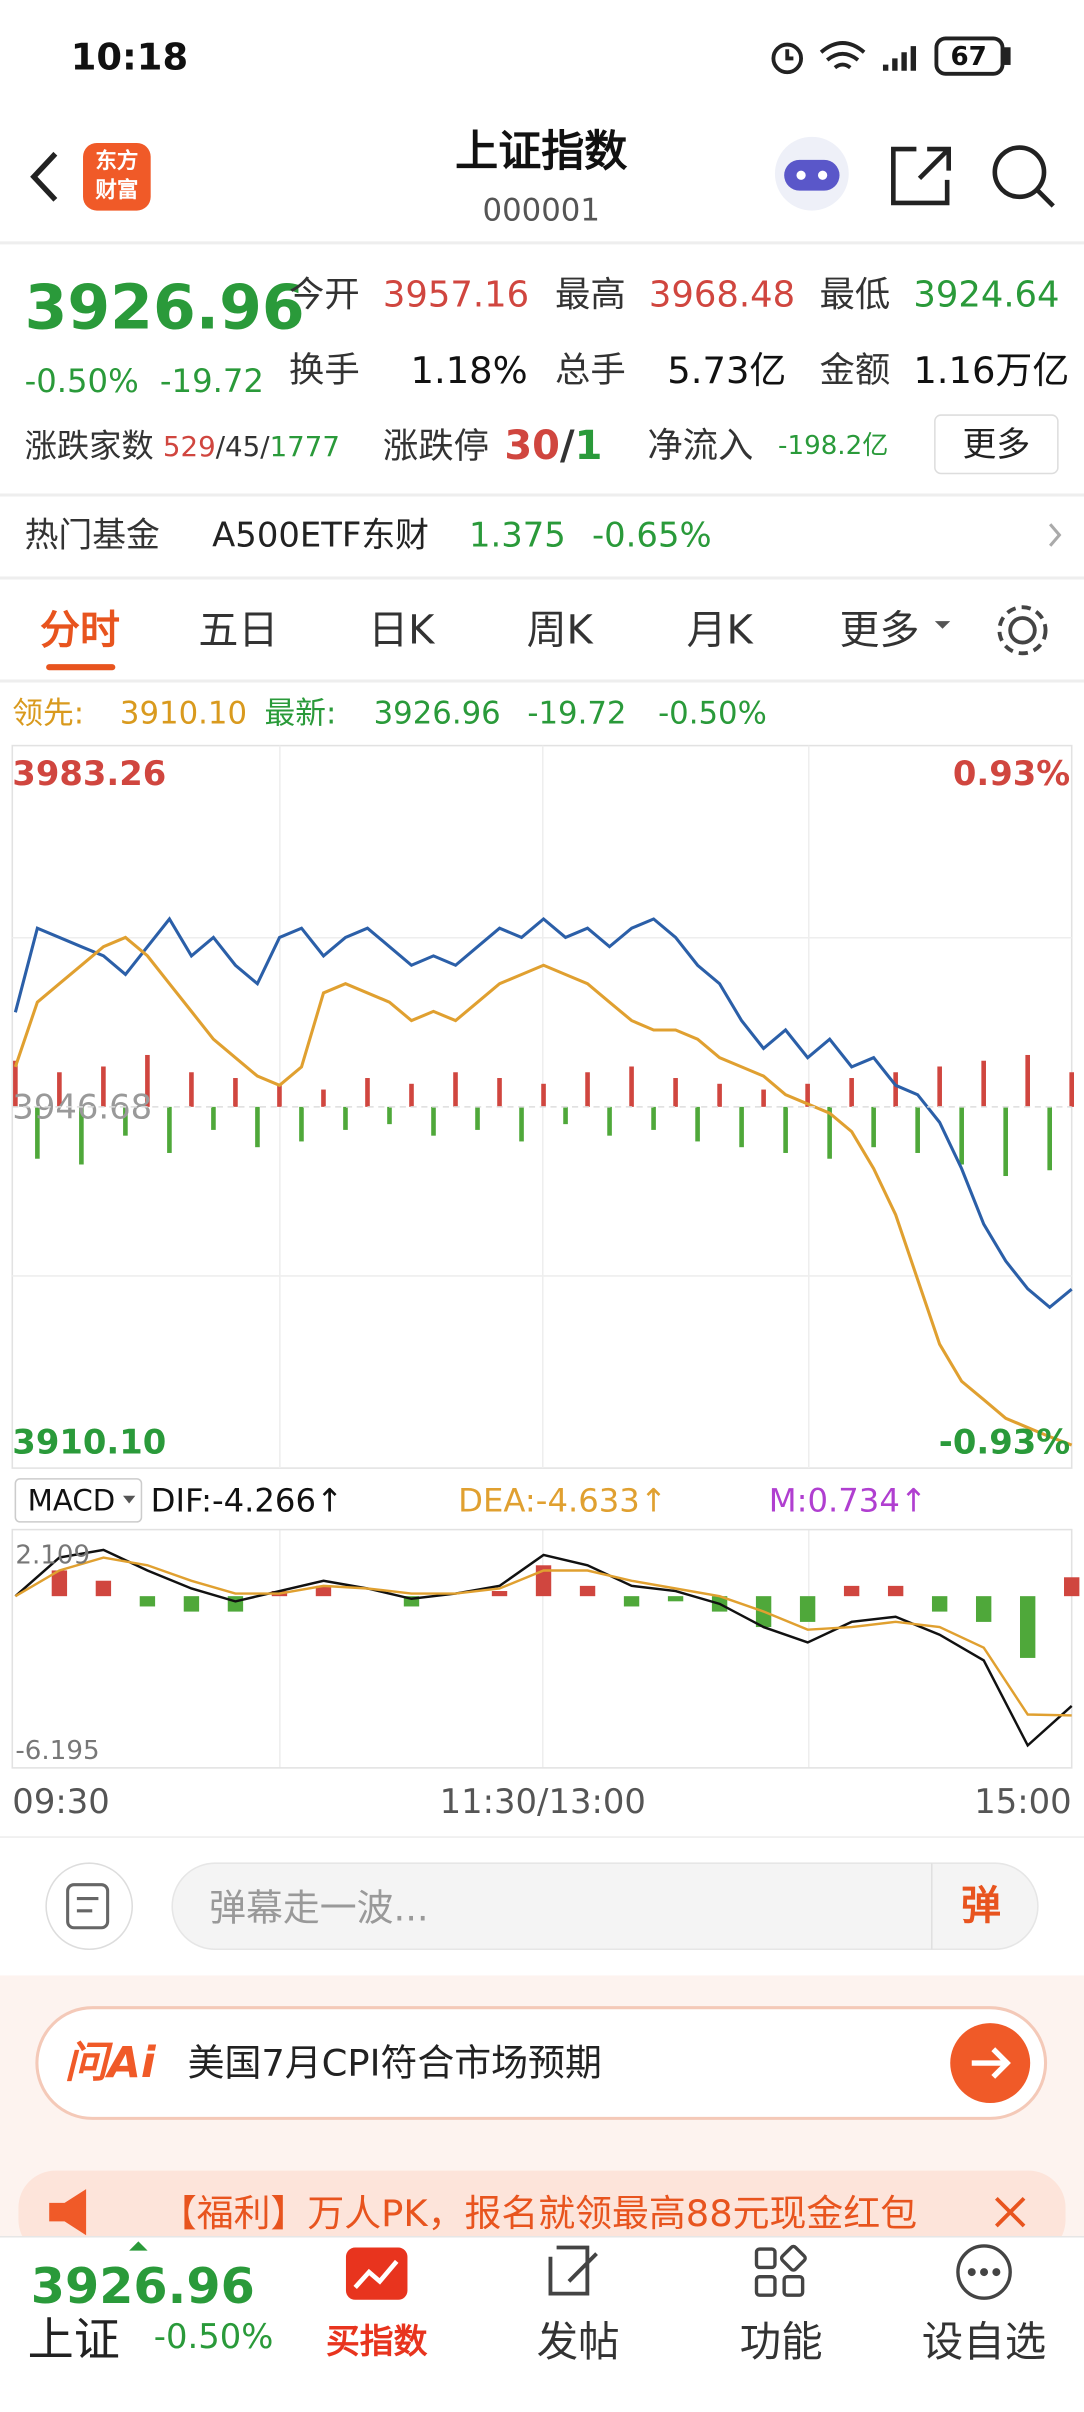 The width and height of the screenshot is (1084, 2412). What do you see at coordinates (72, 1500) in the screenshot?
I see `macd-label: MACD` at bounding box center [72, 1500].